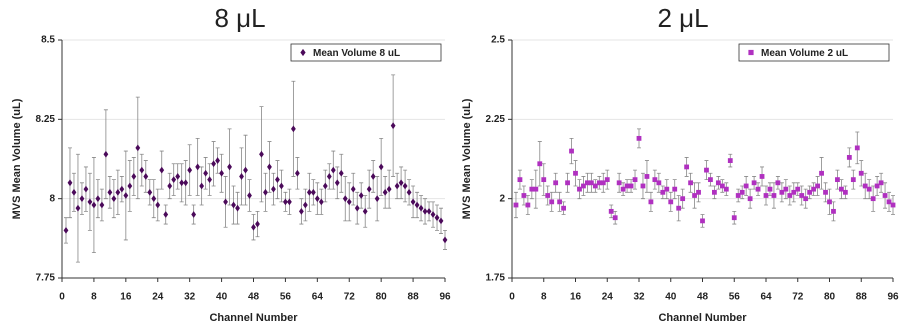  What do you see at coordinates (830, 297) in the screenshot?
I see `x-tick-label: 80` at bounding box center [830, 297].